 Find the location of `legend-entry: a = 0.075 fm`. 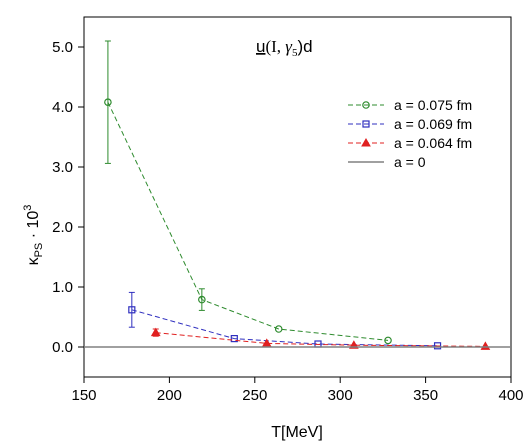

legend-entry: a = 0.075 fm is located at coordinates (410, 105).